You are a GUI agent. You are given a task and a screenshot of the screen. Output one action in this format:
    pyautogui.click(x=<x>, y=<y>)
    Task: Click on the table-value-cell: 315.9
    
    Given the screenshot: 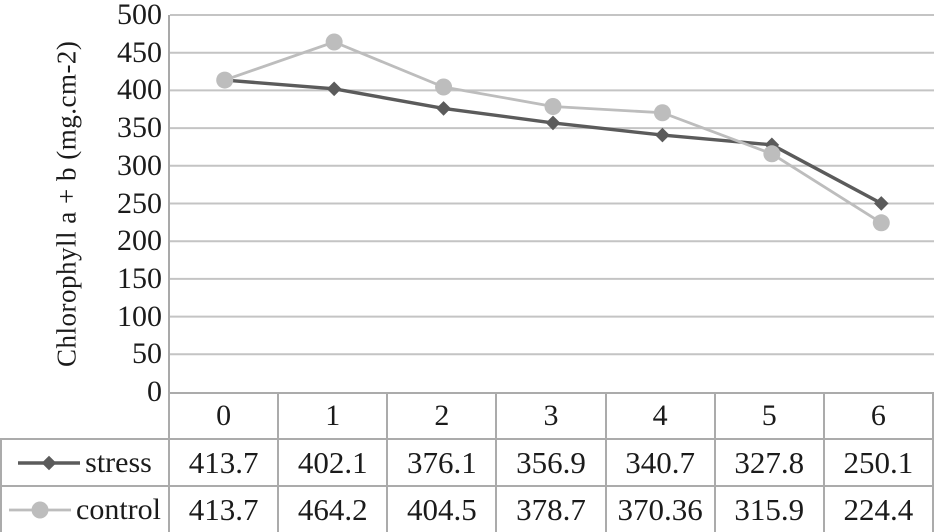 What is the action you would take?
    pyautogui.click(x=769, y=508)
    